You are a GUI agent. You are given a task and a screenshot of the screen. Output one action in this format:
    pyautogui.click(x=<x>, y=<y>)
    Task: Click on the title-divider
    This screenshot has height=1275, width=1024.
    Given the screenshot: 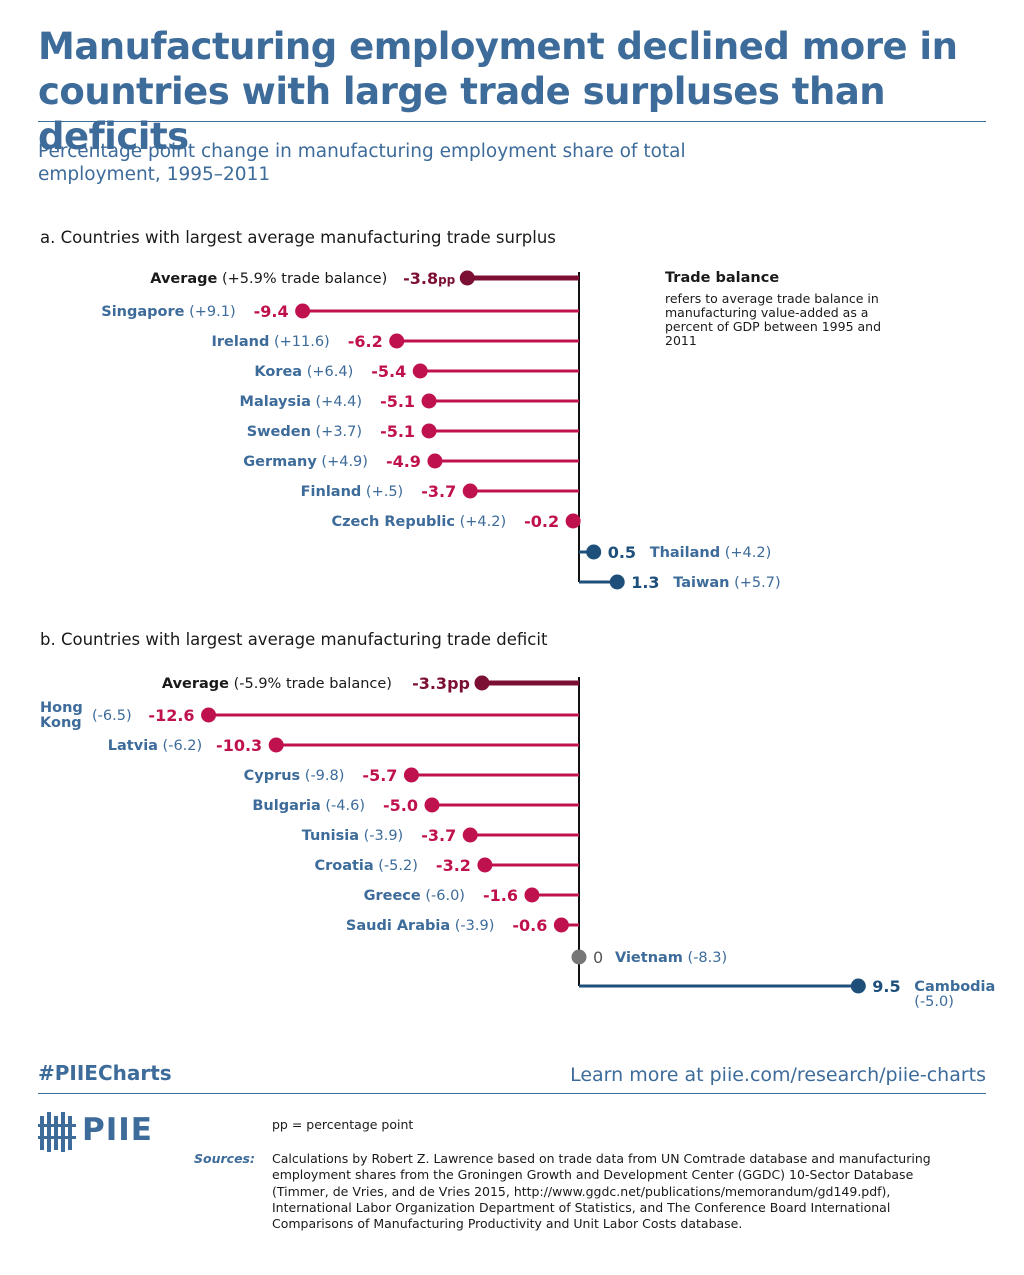 What is the action you would take?
    pyautogui.click(x=512, y=121)
    